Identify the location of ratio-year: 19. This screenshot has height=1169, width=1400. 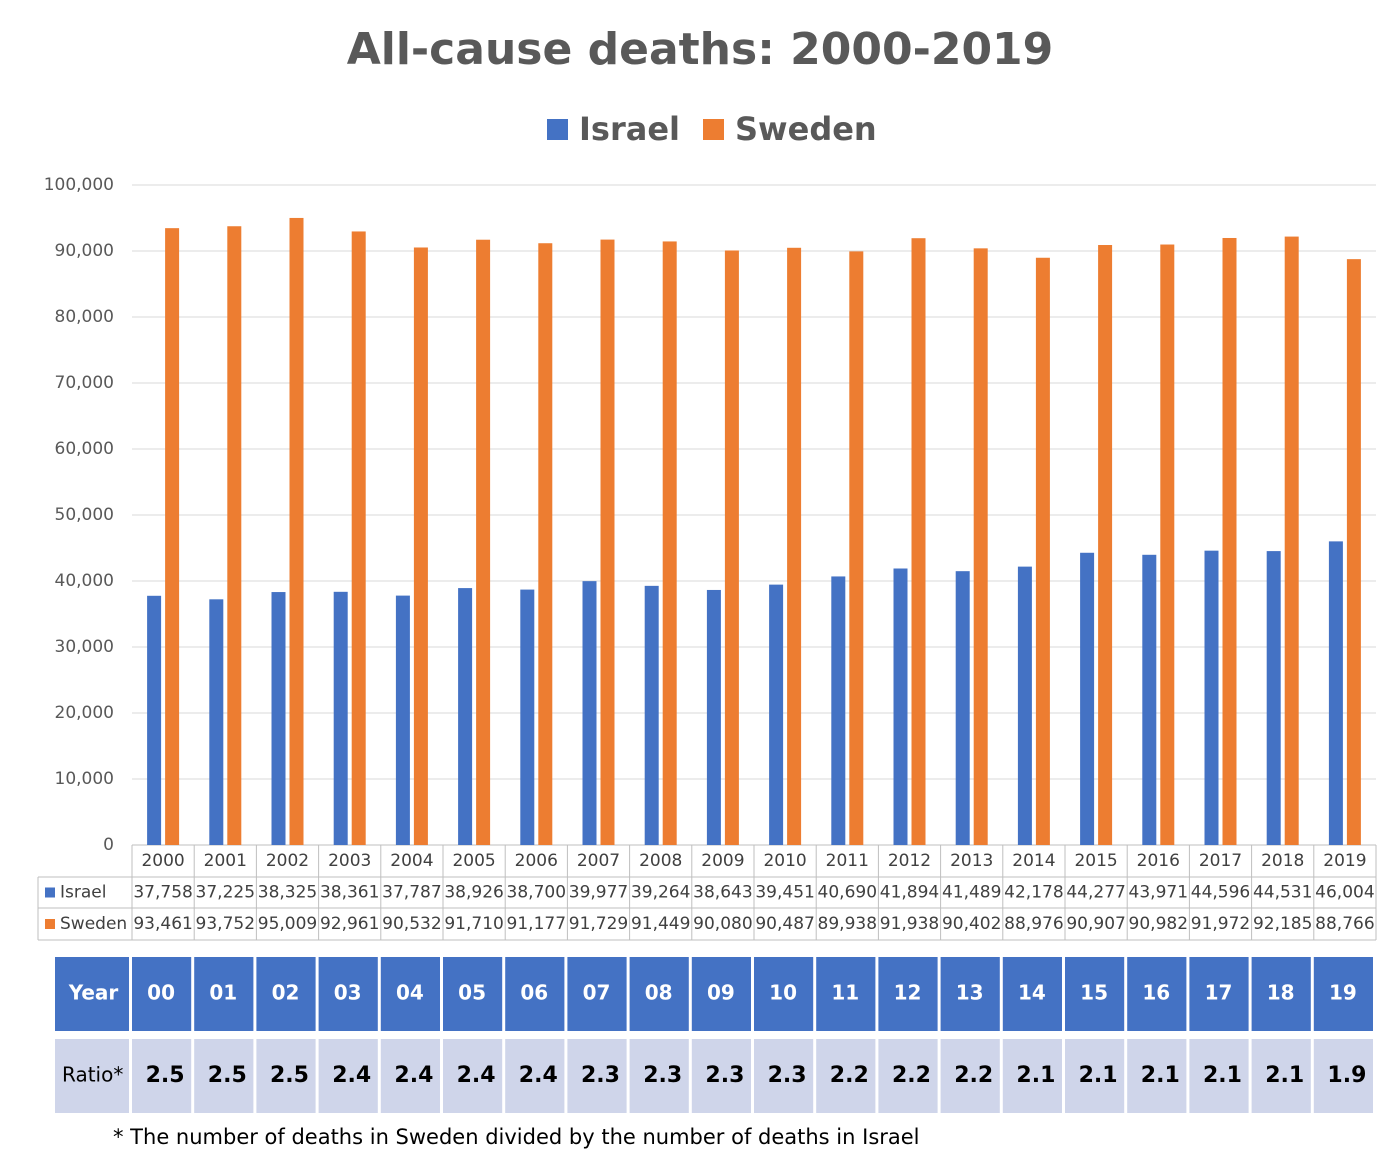
(1343, 993).